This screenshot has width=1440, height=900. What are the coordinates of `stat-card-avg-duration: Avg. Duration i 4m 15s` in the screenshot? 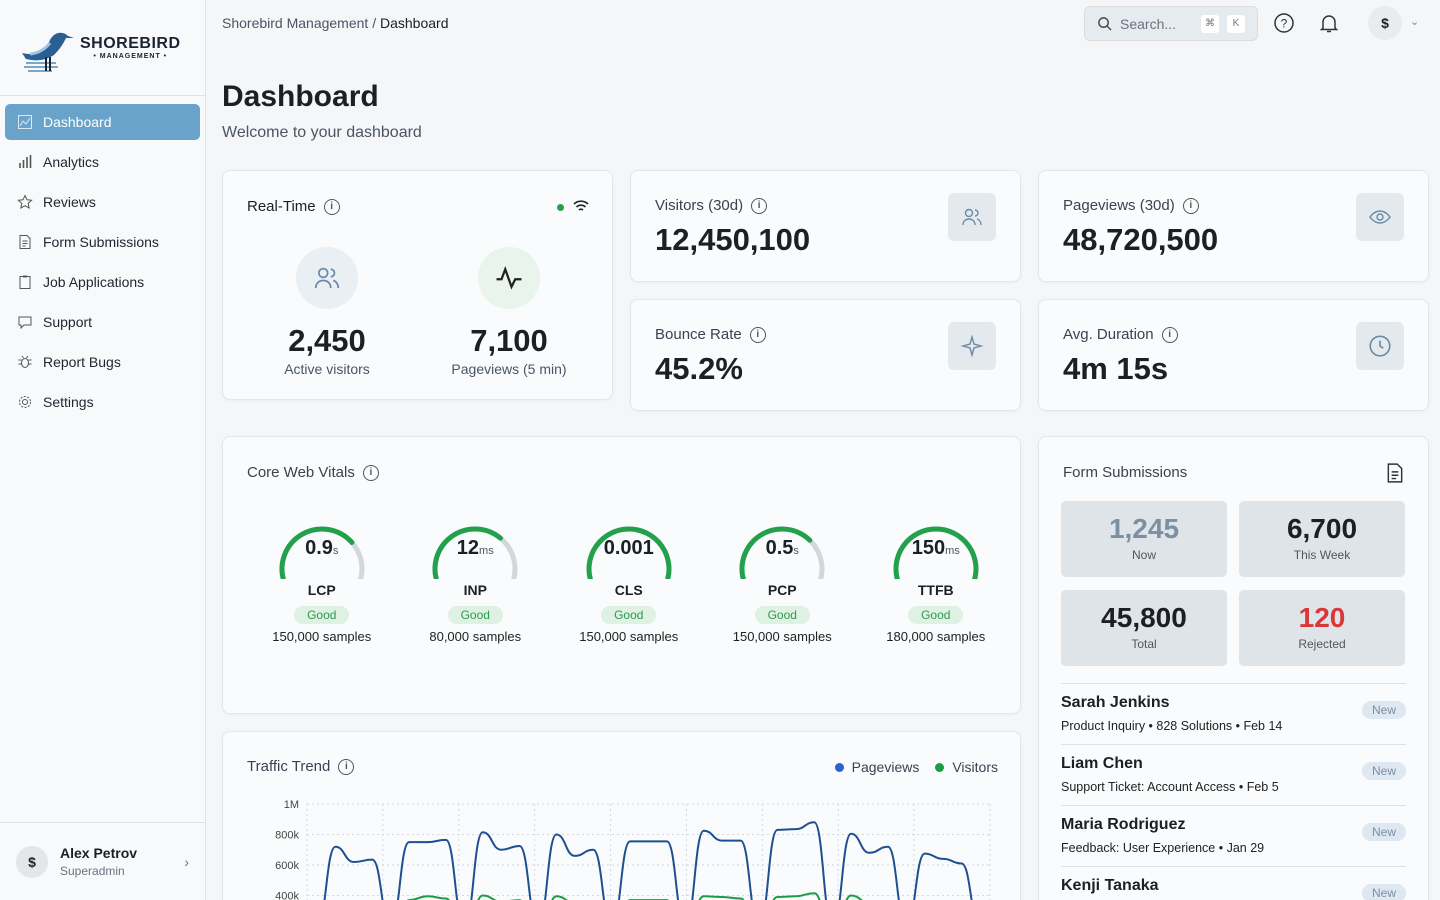 It's located at (1233, 355).